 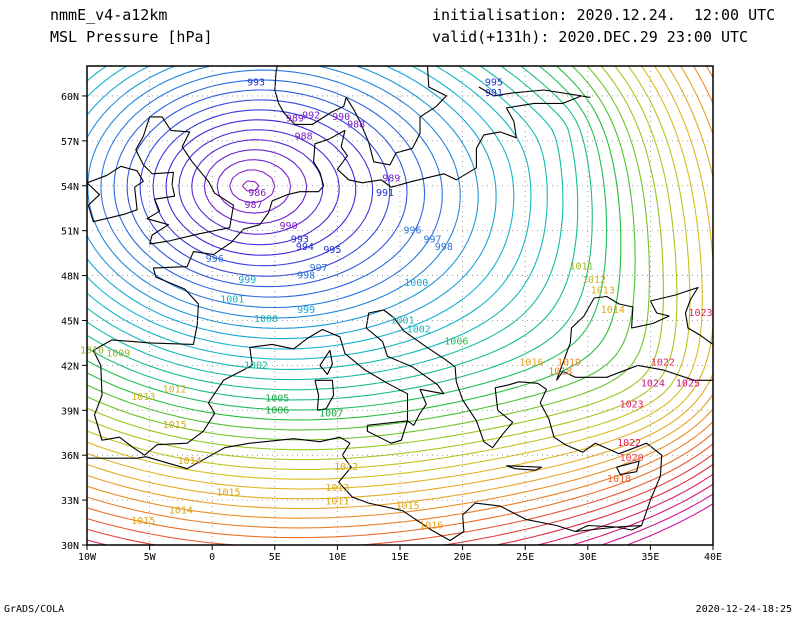 I want to click on contour-label: 1005, so click(x=277, y=398).